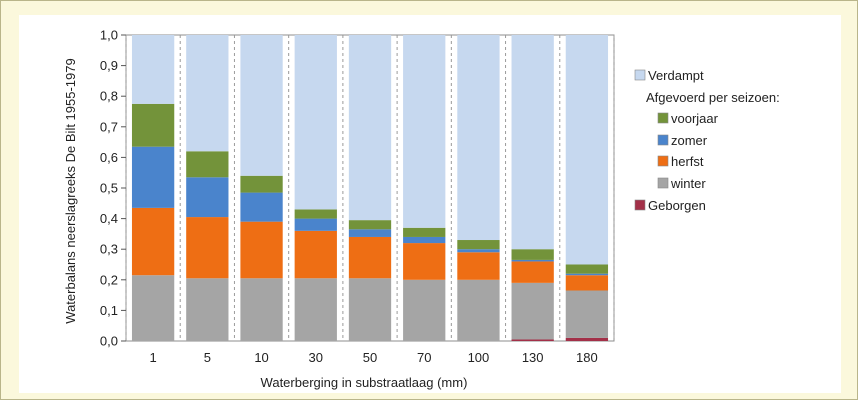  Describe the element at coordinates (364, 382) in the screenshot. I see `x-axis-label: Waterberging in substraatlaag (mm)` at that location.